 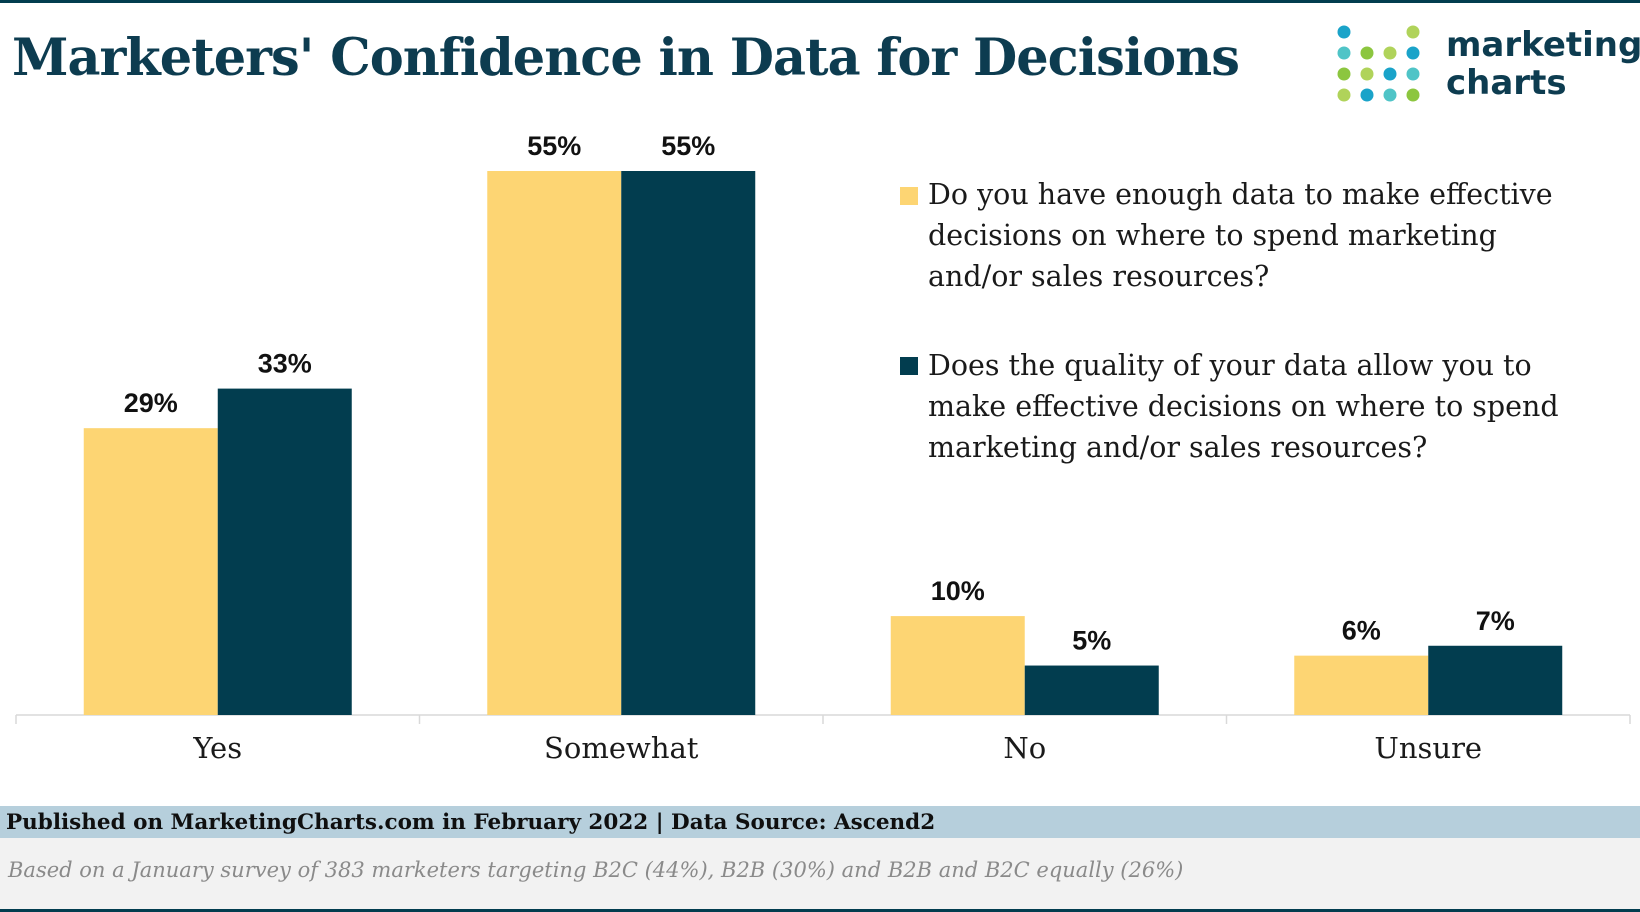 What do you see at coordinates (217, 748) in the screenshot?
I see `x-tick-label: Yes` at bounding box center [217, 748].